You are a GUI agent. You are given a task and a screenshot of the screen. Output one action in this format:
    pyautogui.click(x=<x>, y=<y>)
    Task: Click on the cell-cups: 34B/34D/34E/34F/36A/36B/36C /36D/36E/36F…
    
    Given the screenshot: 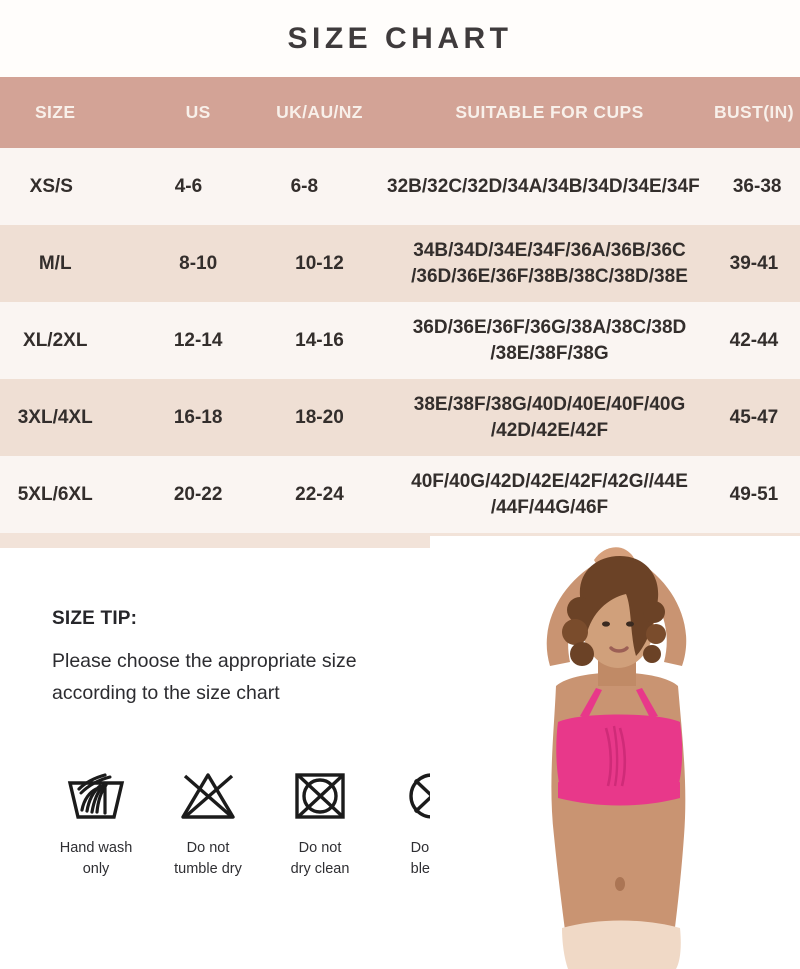 What is the action you would take?
    pyautogui.click(x=549, y=263)
    